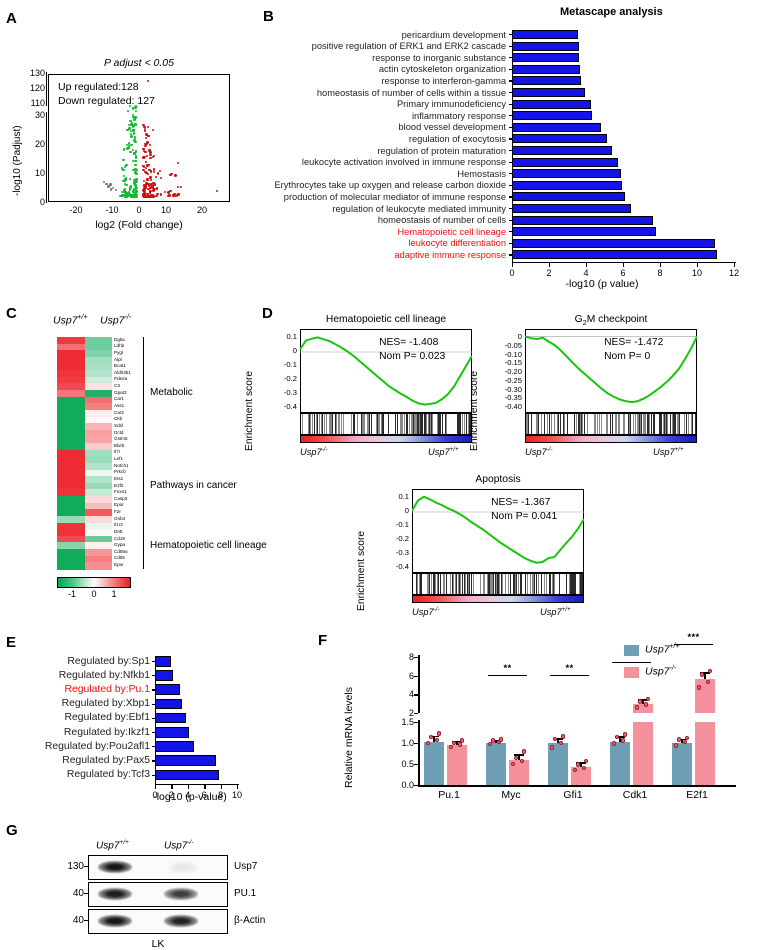 The image size is (758, 950). What do you see at coordinates (188, 794) in the screenshot?
I see `panel-e-xtick-label: 4` at bounding box center [188, 794].